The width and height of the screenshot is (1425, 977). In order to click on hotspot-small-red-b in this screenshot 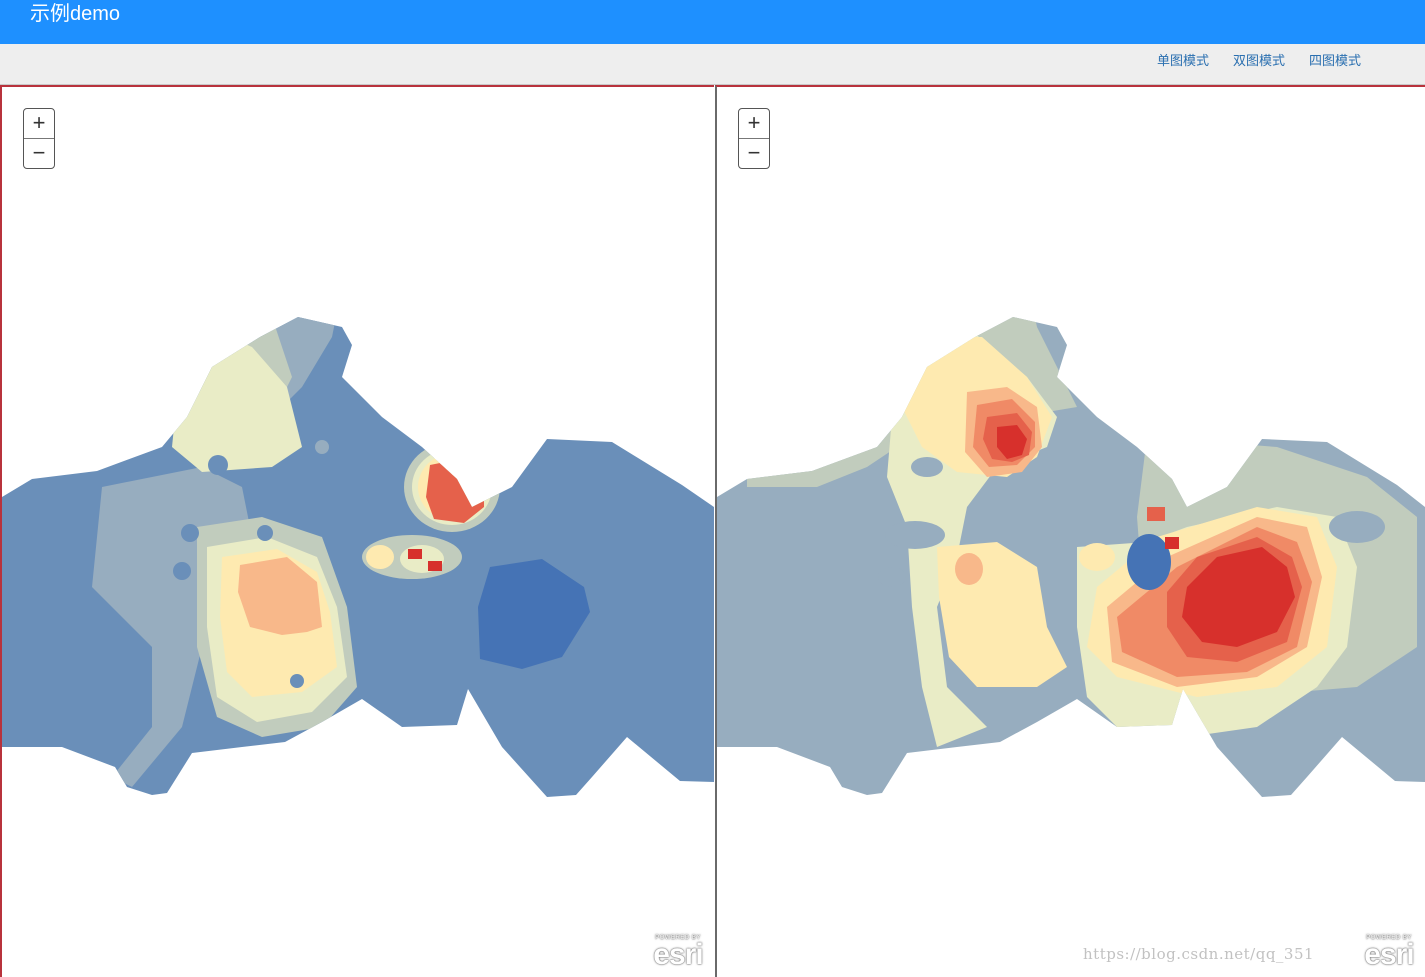, I will do `click(435, 566)`.